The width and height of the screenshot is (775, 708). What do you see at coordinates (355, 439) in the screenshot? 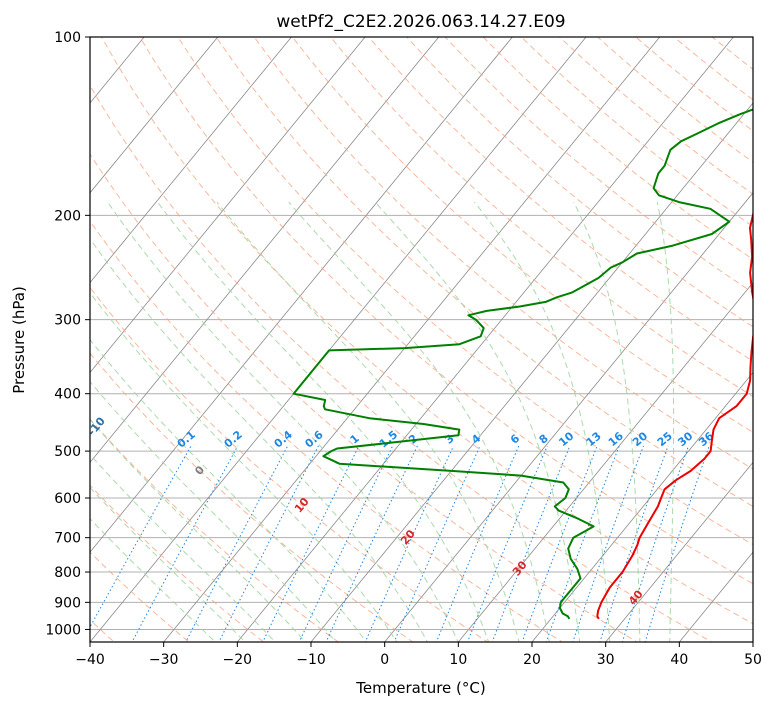
I see `mixing-ratio-label: 1` at bounding box center [355, 439].